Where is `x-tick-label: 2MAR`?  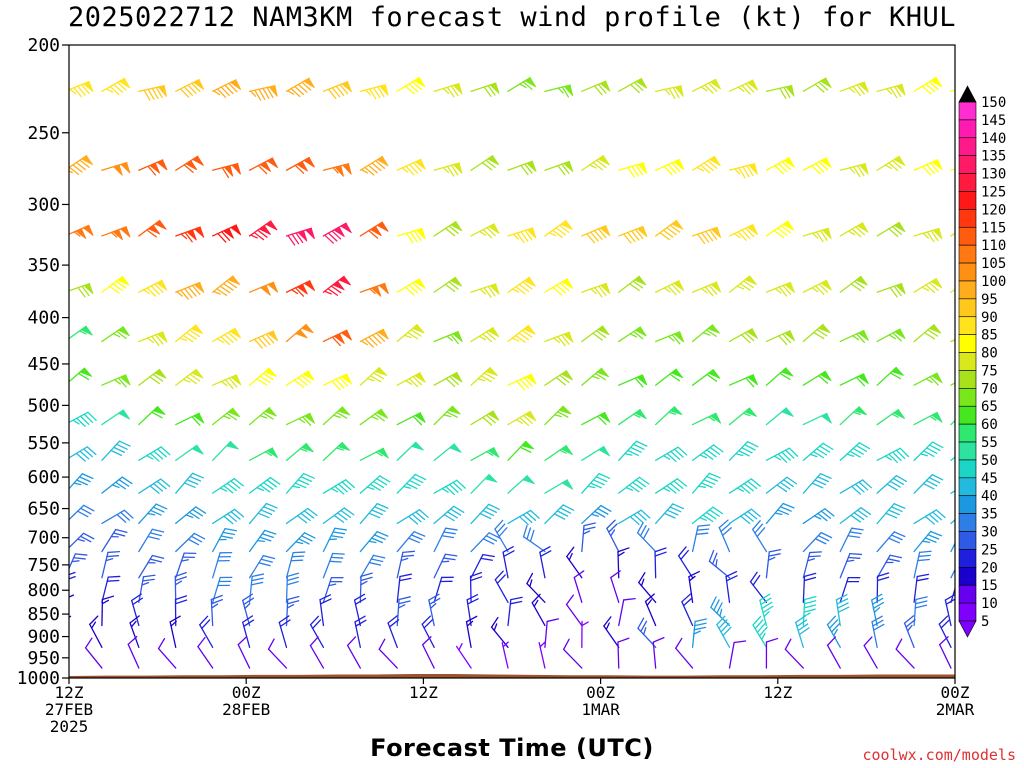 x-tick-label: 2MAR is located at coordinates (955, 709).